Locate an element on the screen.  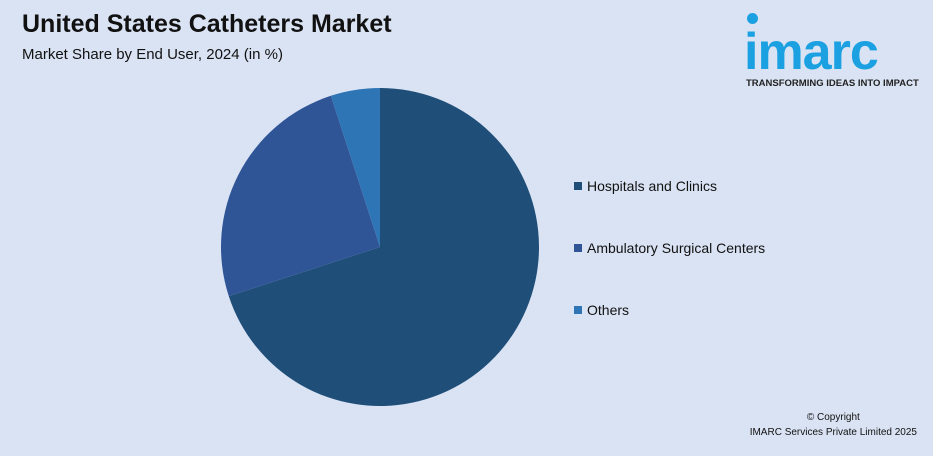
legend-label: Others is located at coordinates (608, 310).